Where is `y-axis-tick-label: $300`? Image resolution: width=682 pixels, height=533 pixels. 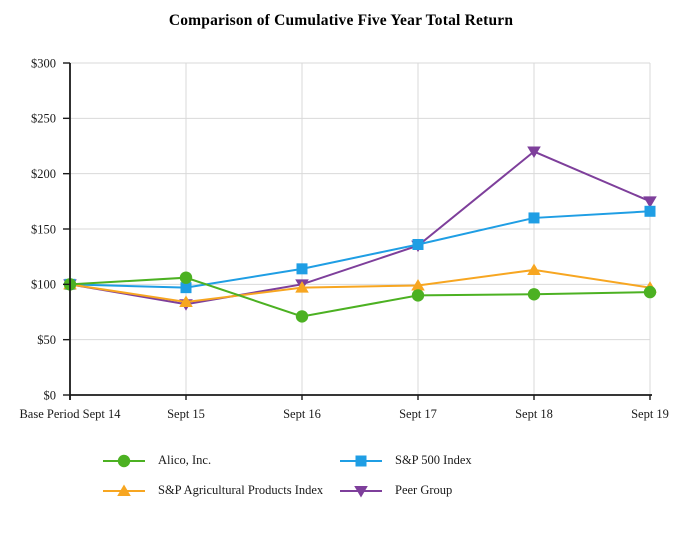
y-axis-tick-label: $300 is located at coordinates (43, 63).